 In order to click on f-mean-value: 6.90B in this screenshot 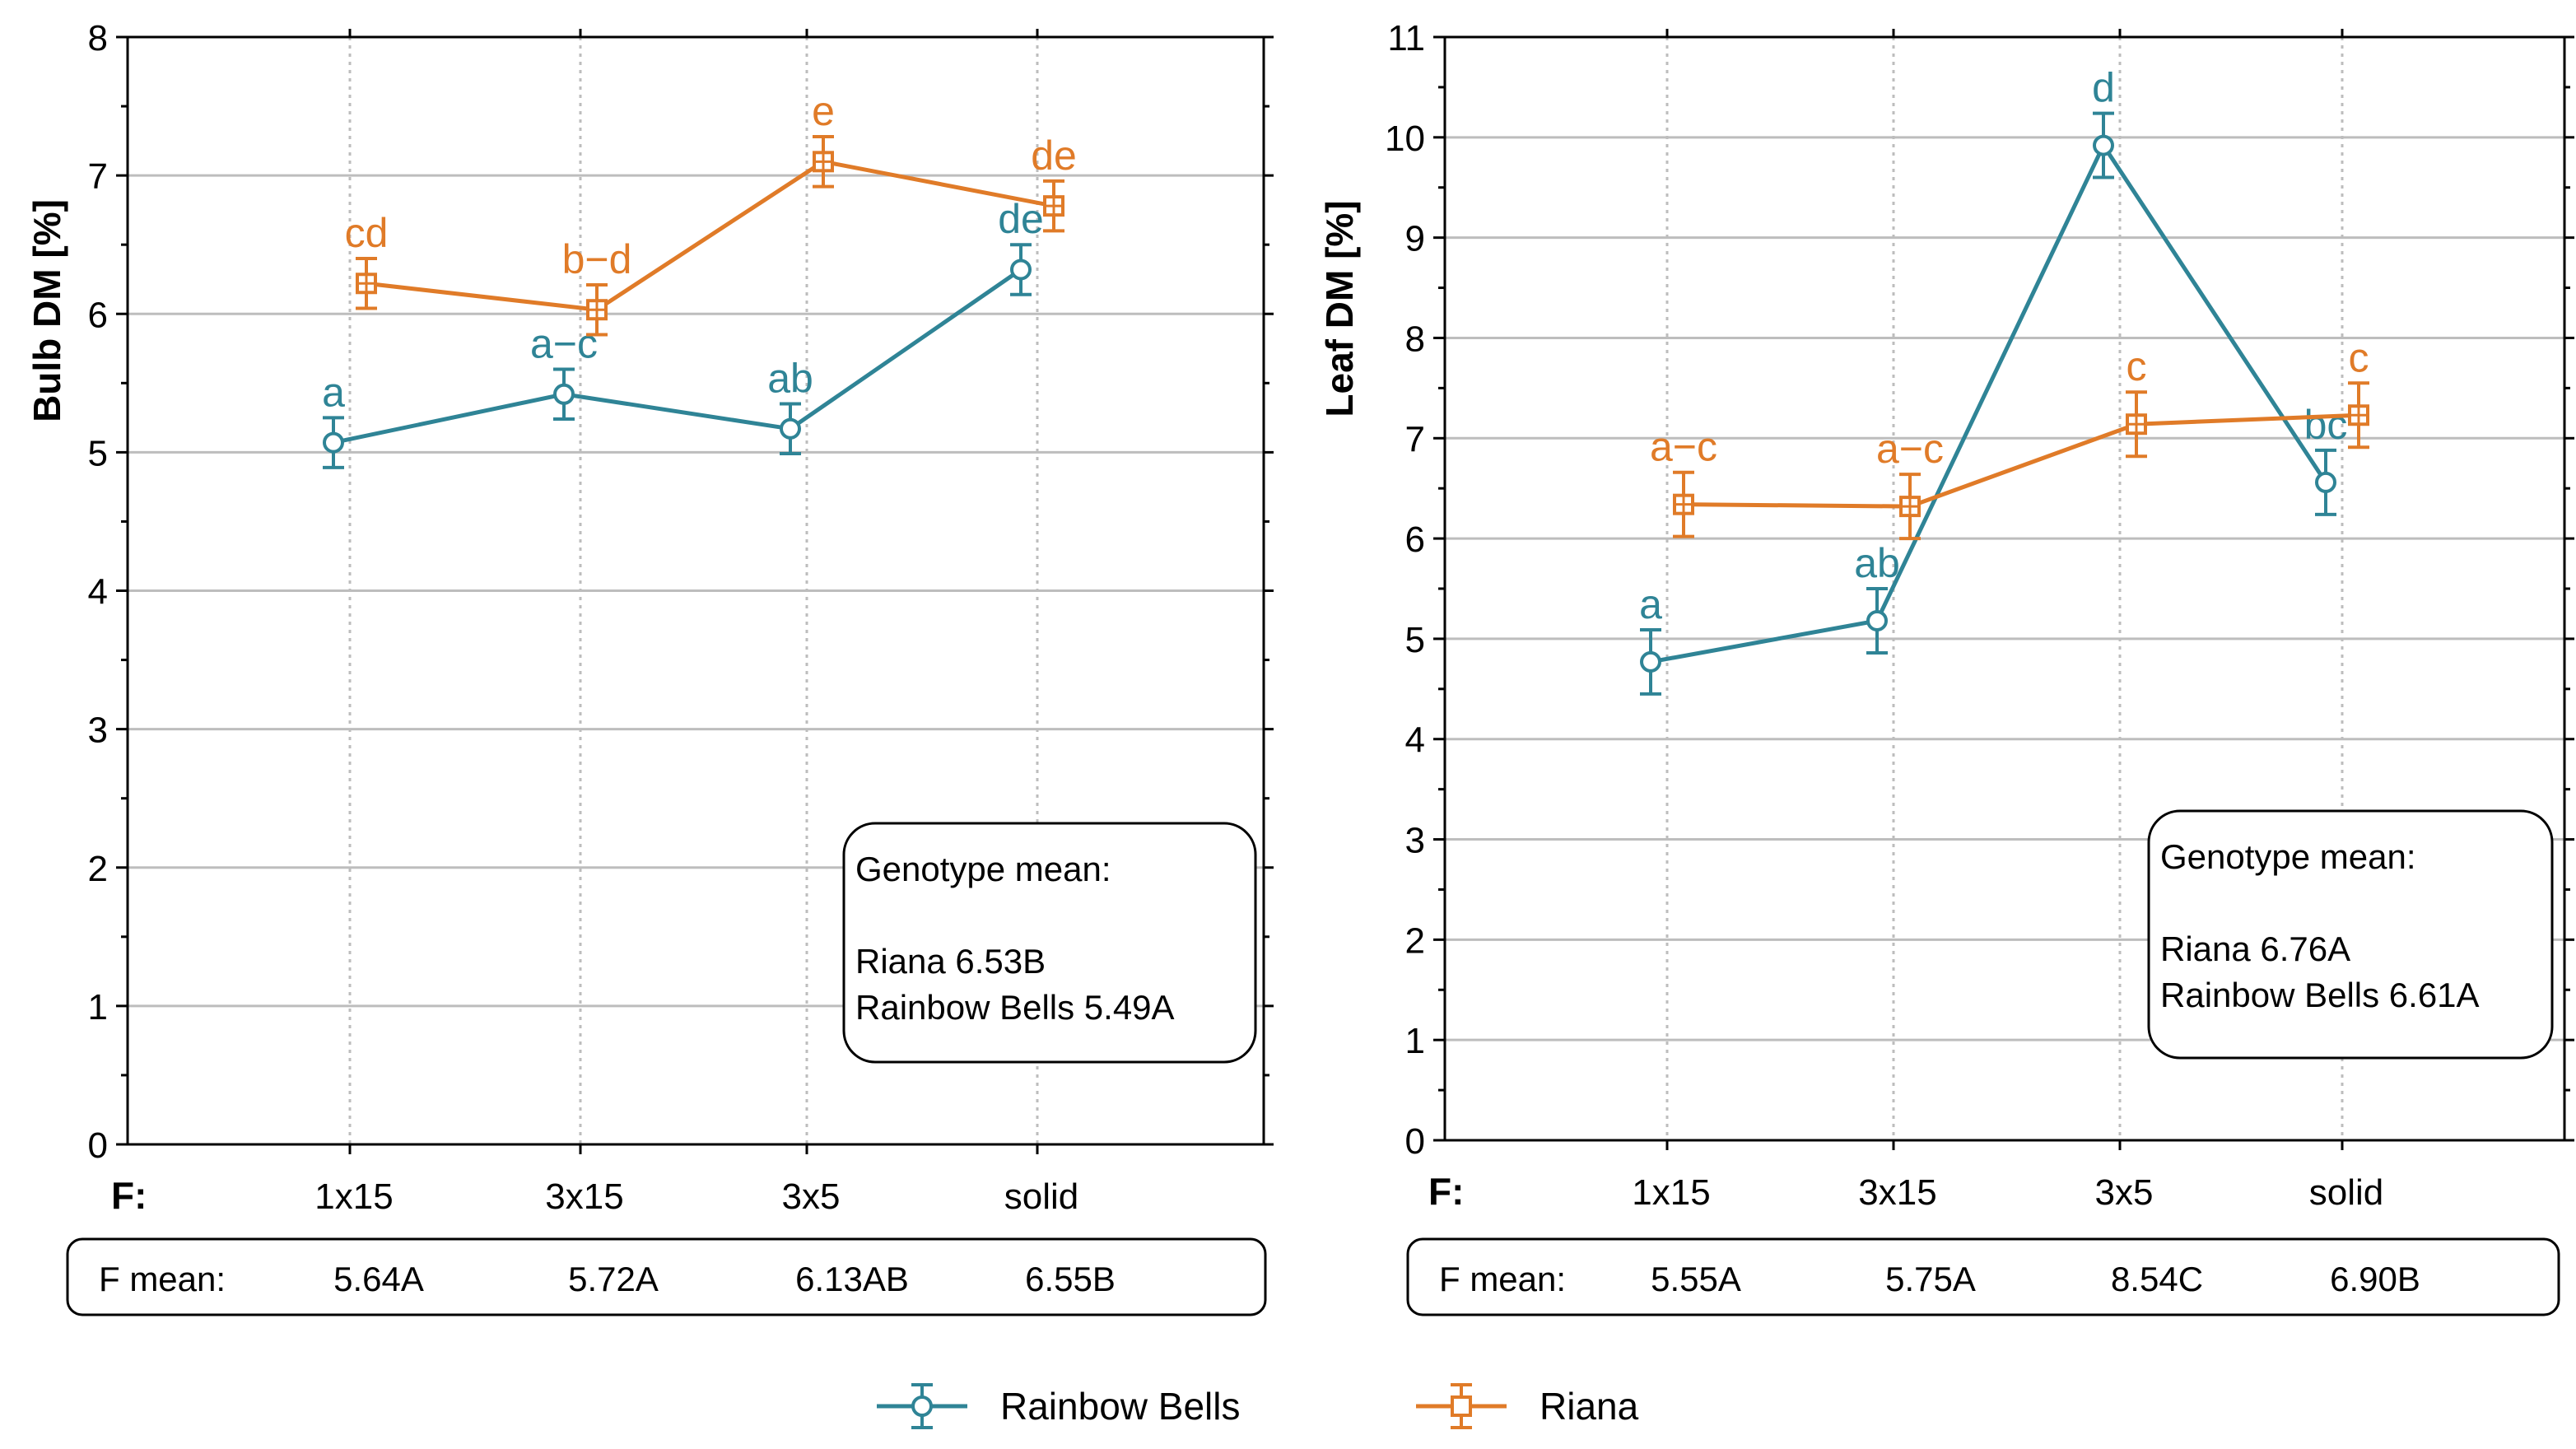, I will do `click(2375, 1279)`.